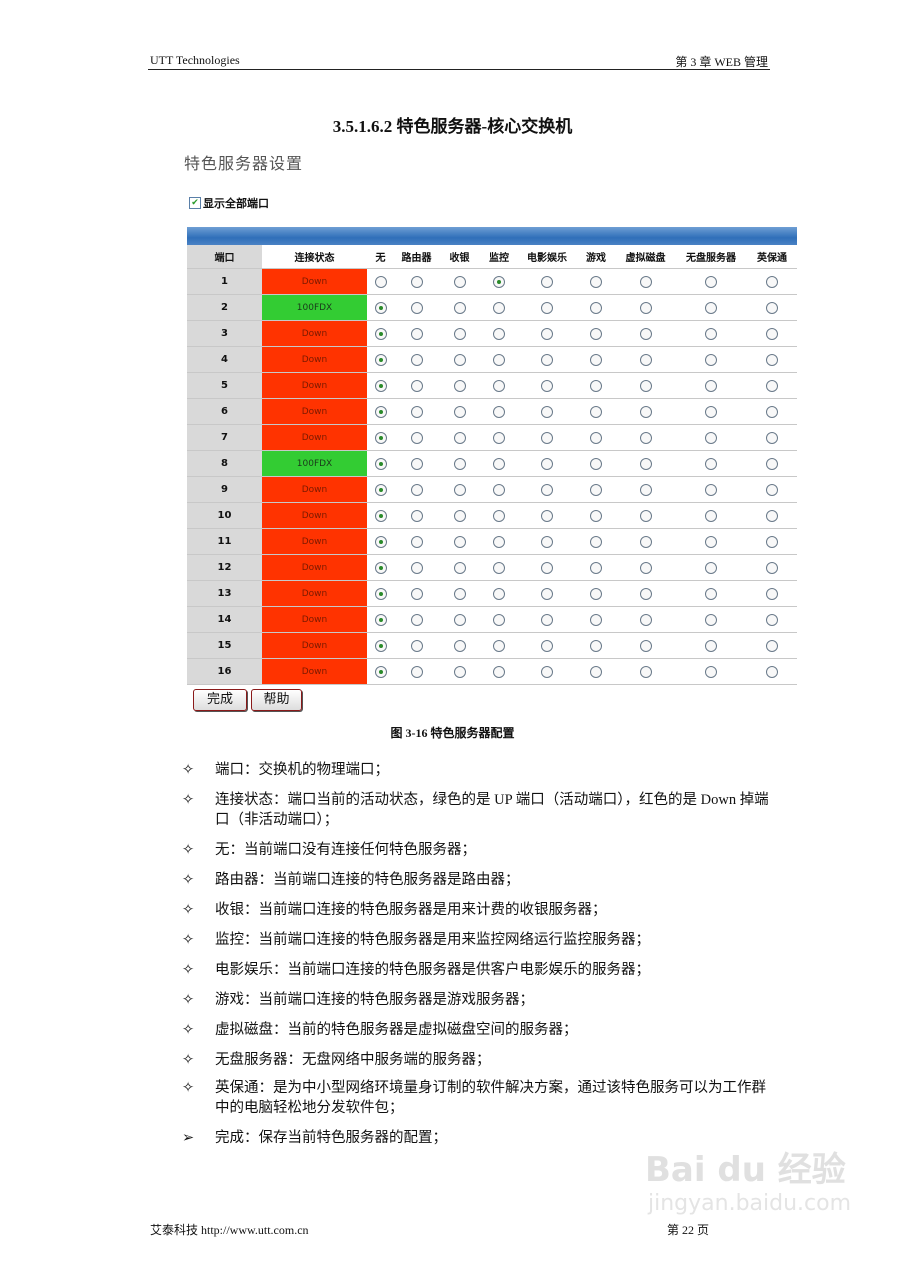 The width and height of the screenshot is (905, 1280). I want to click on show-all-ports-checkbox: ✔ 显示全部端口, so click(229, 203).